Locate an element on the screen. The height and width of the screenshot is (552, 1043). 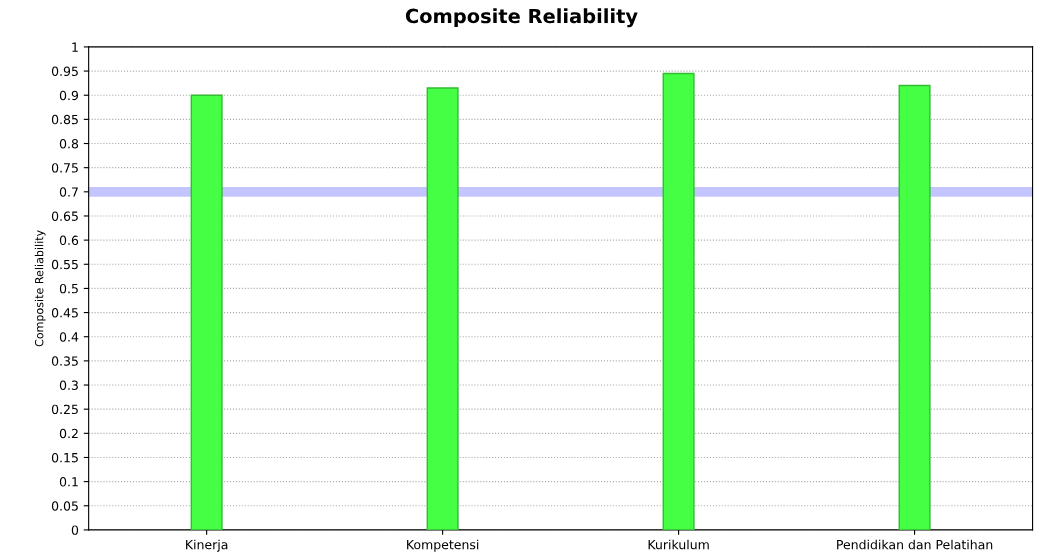
y-tick-label: 0.5 is located at coordinates (68, 288).